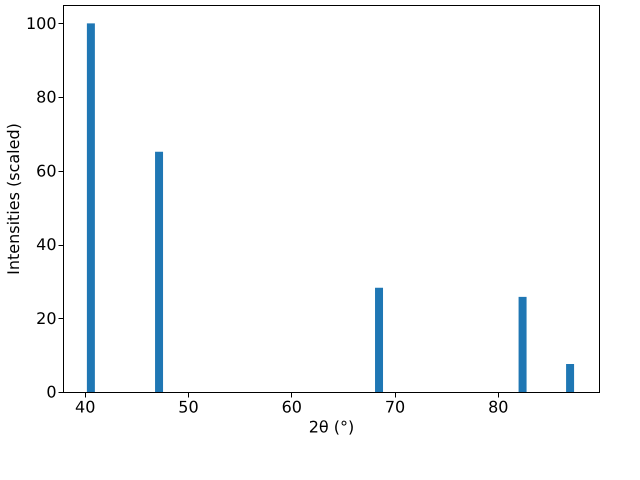 The image size is (640, 480). I want to click on y-tick-label: 100, so click(41, 23).